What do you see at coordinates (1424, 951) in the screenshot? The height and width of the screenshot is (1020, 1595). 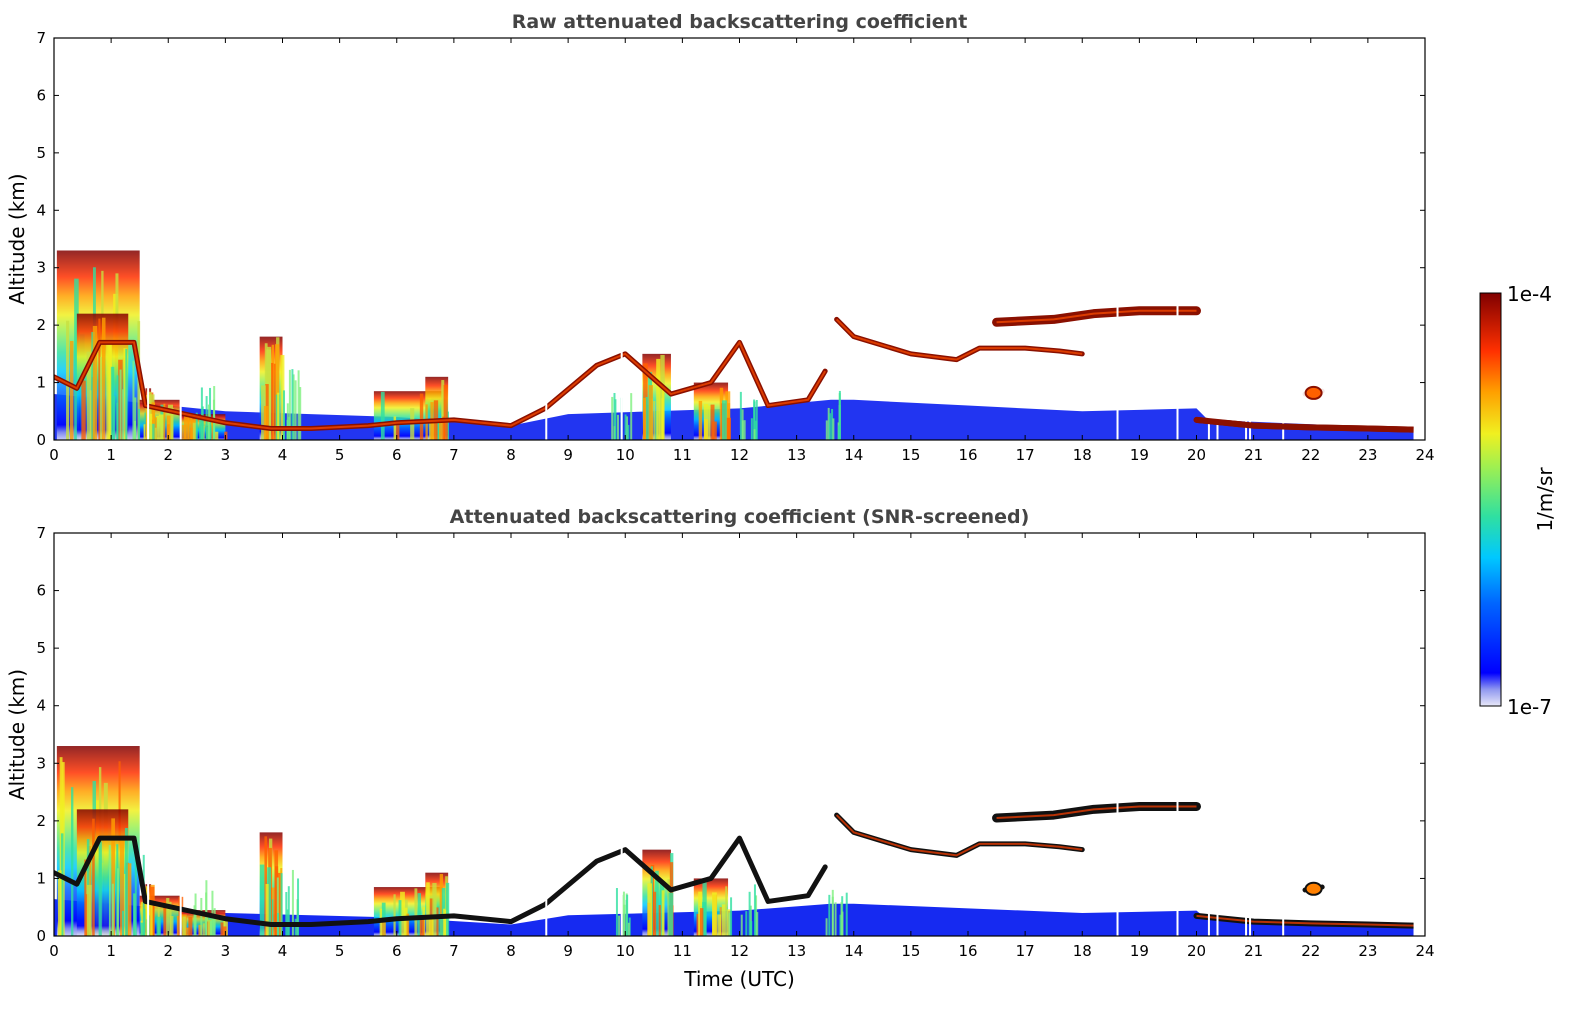 I see `x-tick-label: 24` at bounding box center [1424, 951].